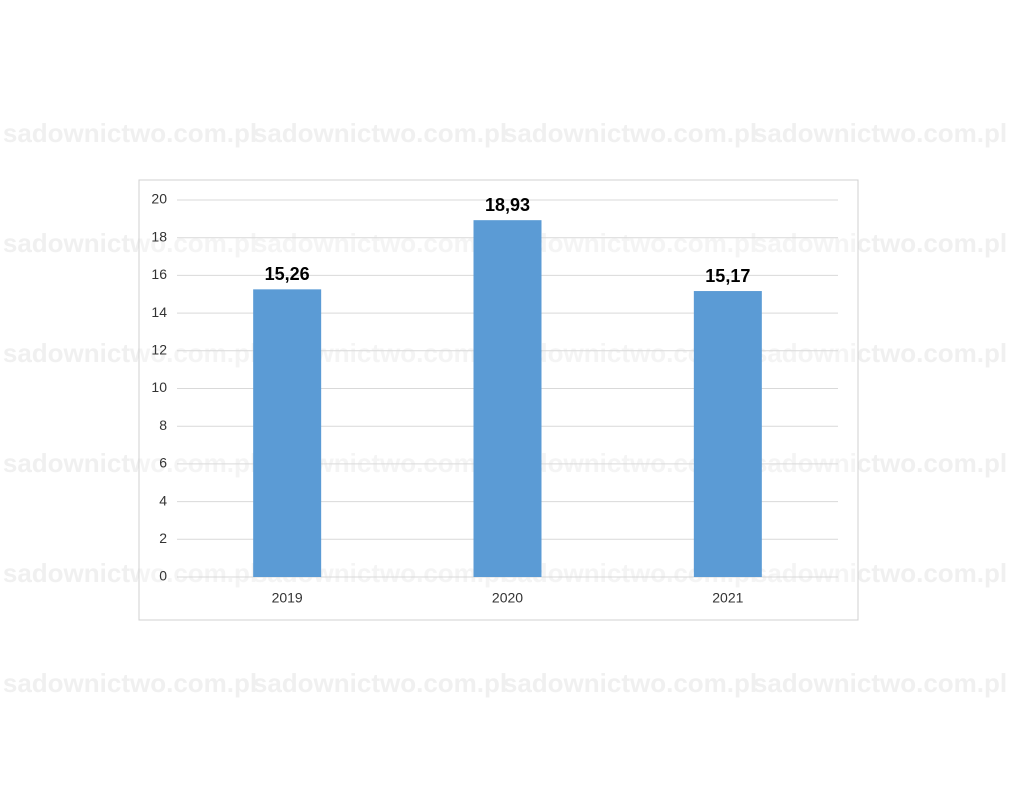 This screenshot has height=800, width=1011. I want to click on y-tick-label: 16, so click(159, 274).